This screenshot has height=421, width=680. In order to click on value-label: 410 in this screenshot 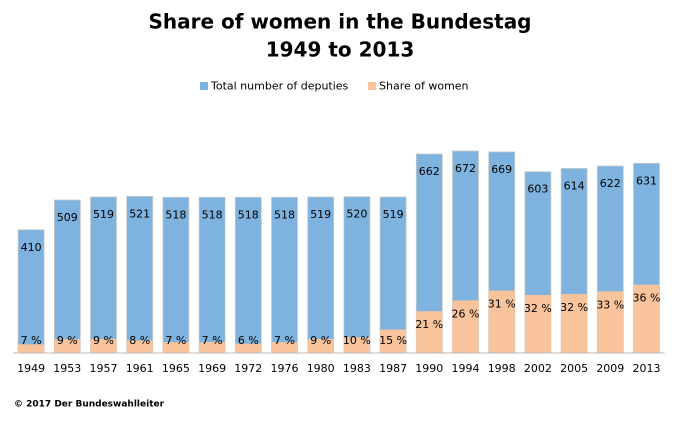, I will do `click(31, 247)`.